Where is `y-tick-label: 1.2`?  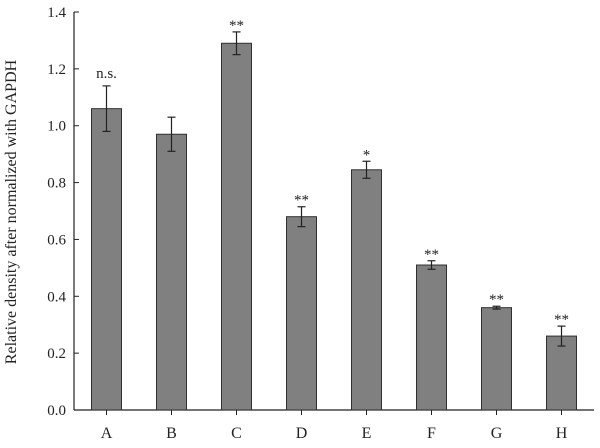
y-tick-label: 1.2 is located at coordinates (56, 70).